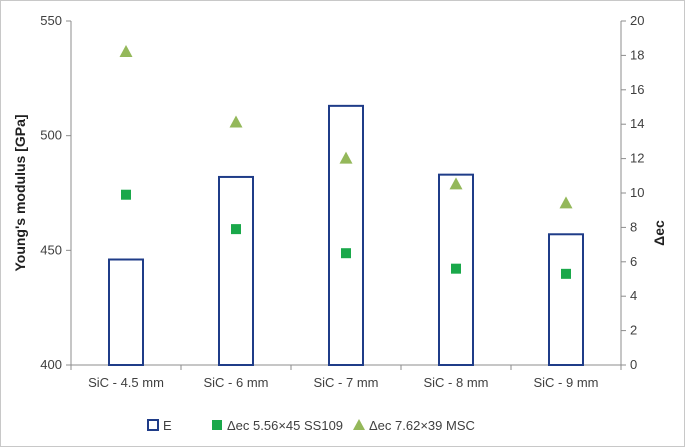 Image resolution: width=685 pixels, height=447 pixels. Describe the element at coordinates (637, 192) in the screenshot. I see `y-right-tick-label: 10` at that location.